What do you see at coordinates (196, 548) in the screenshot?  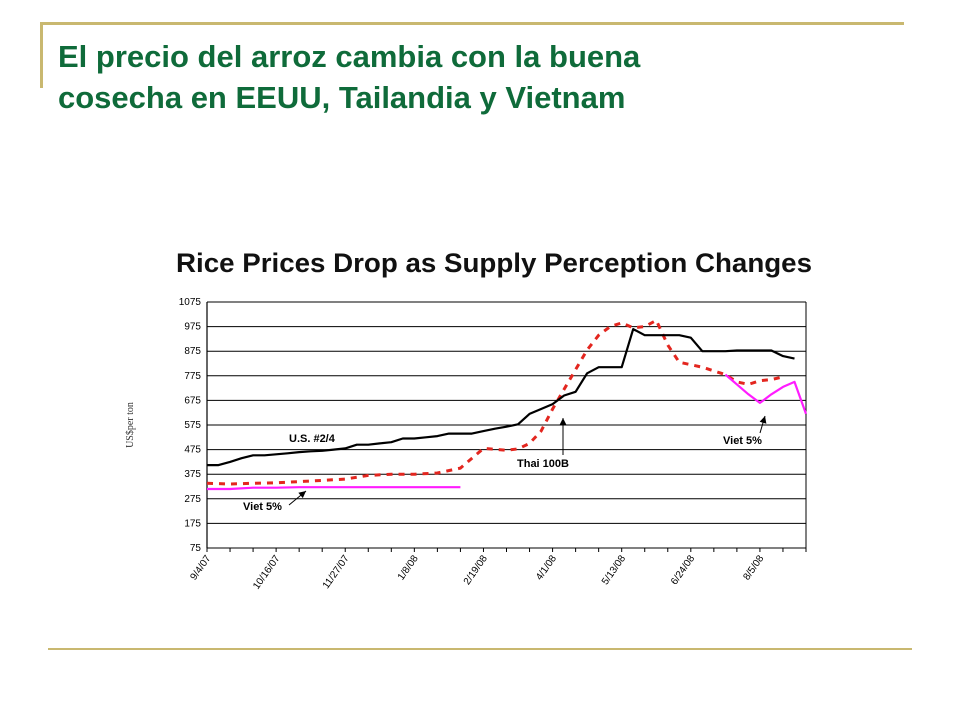 I see `y-tick-label: 75` at bounding box center [196, 548].